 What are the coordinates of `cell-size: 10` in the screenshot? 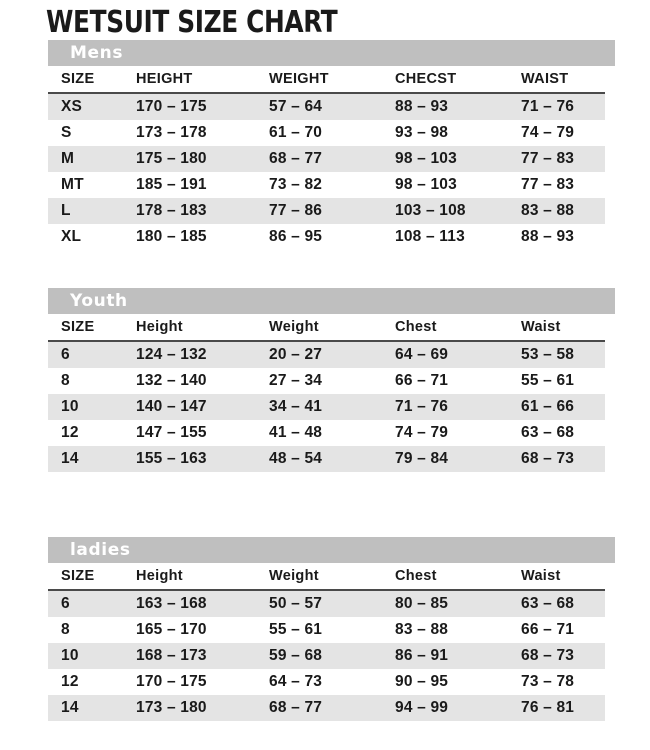 It's located at (92, 656).